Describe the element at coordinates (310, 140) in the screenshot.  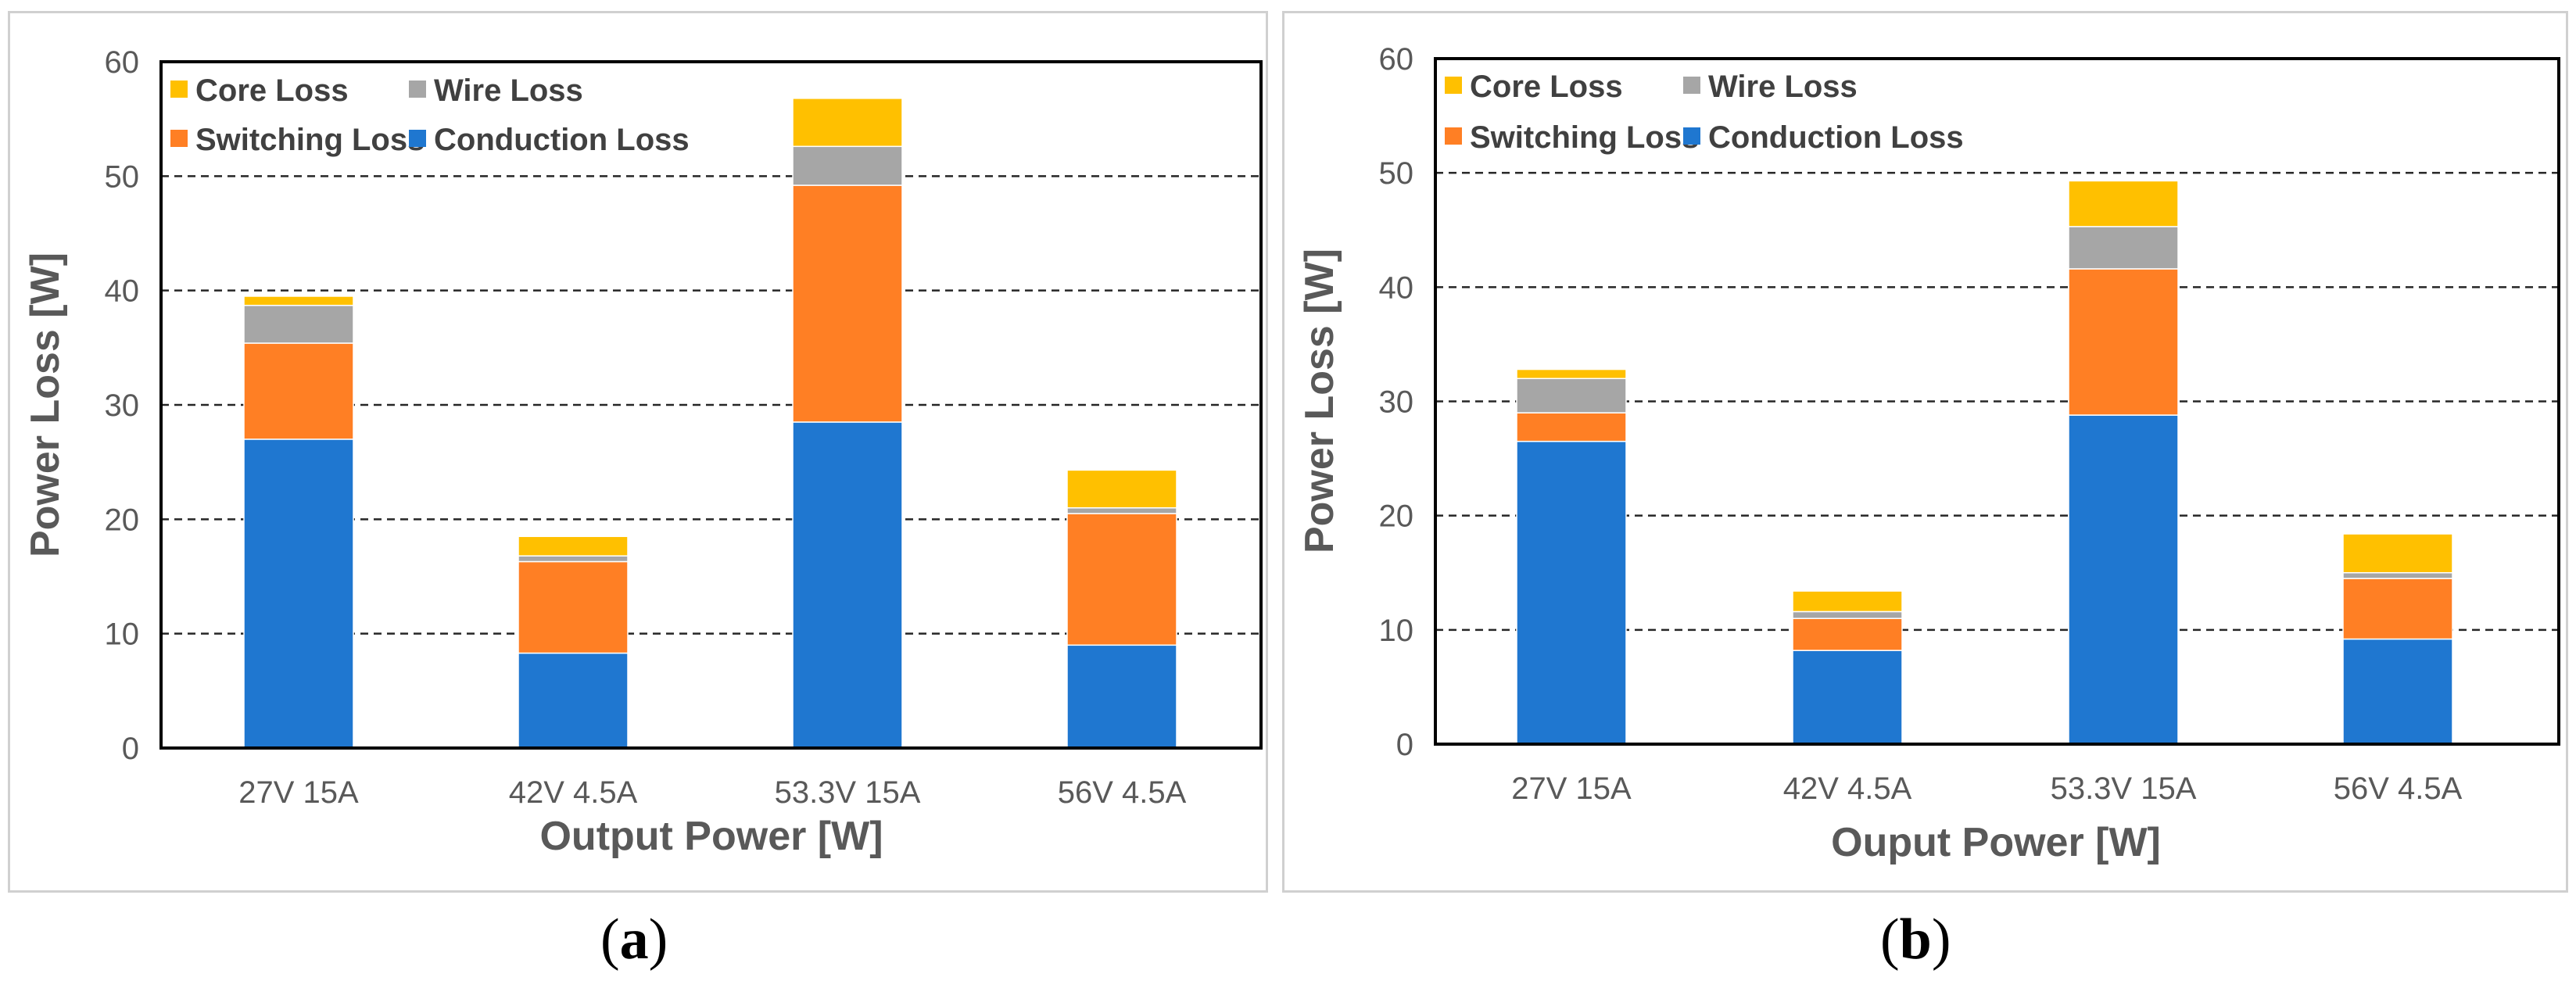
I see `a-legend-label-switching-loss: Switching Loss` at that location.